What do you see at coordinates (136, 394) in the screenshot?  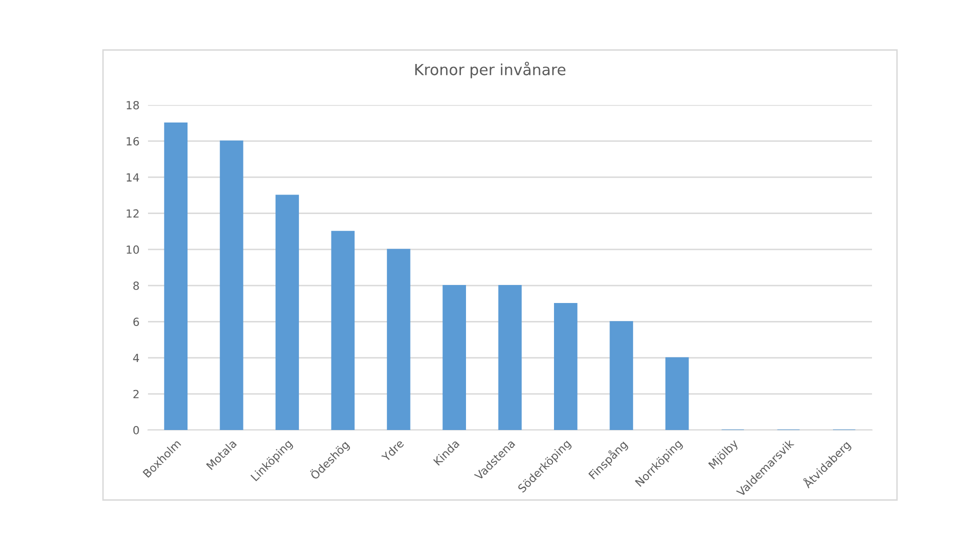 I see `y-tick-label: 2` at bounding box center [136, 394].